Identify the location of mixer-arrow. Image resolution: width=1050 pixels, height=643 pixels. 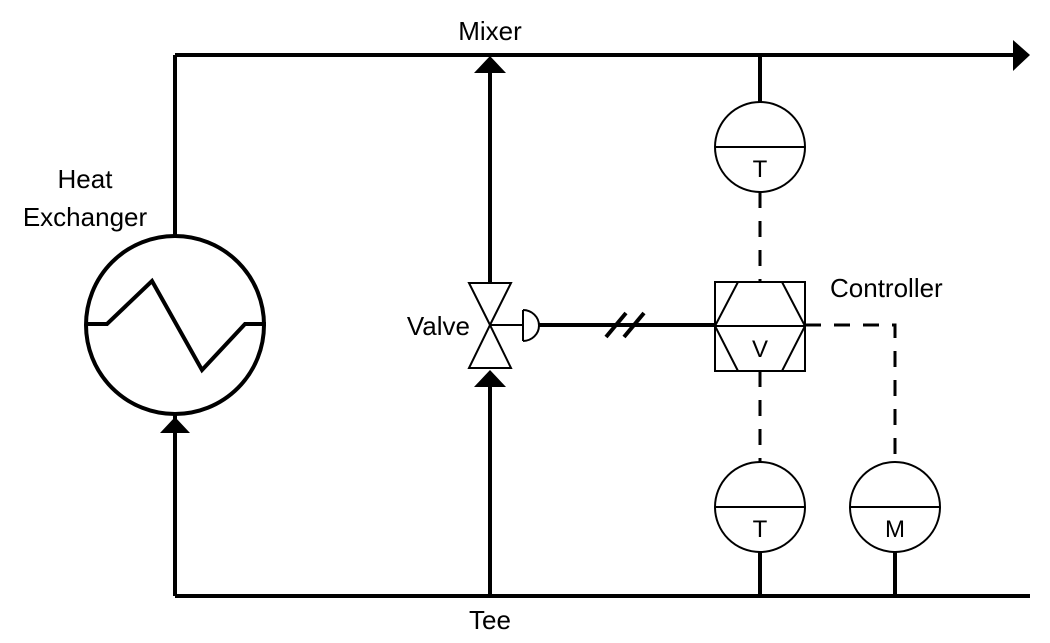
(490, 64).